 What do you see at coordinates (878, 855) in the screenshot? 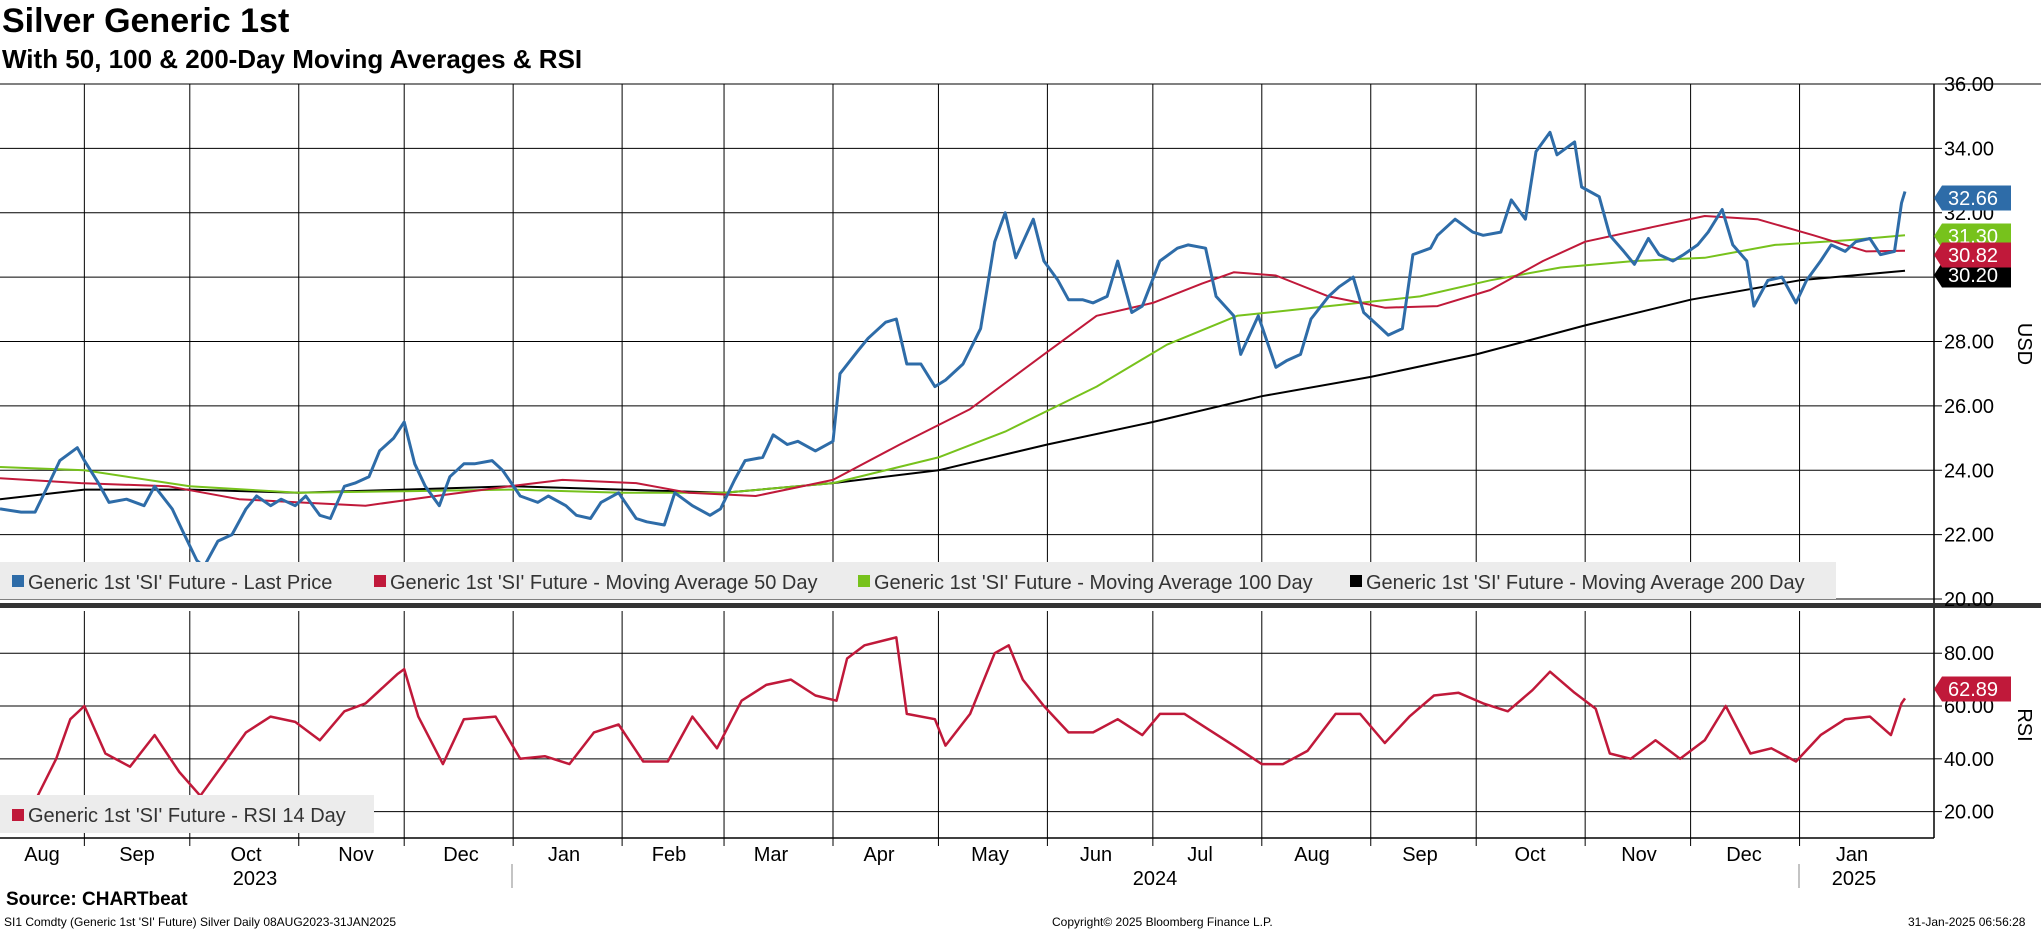
I see `x-tick-label: Apr` at bounding box center [878, 855].